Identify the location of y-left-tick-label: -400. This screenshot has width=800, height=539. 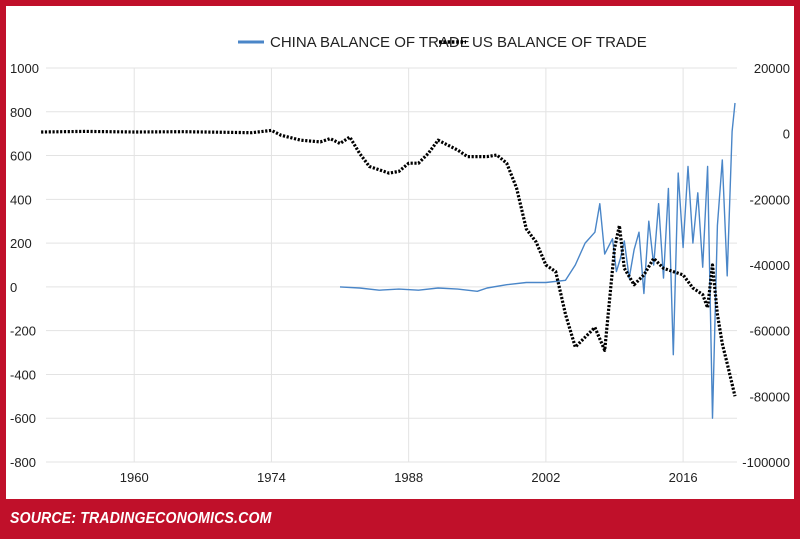
(23, 374).